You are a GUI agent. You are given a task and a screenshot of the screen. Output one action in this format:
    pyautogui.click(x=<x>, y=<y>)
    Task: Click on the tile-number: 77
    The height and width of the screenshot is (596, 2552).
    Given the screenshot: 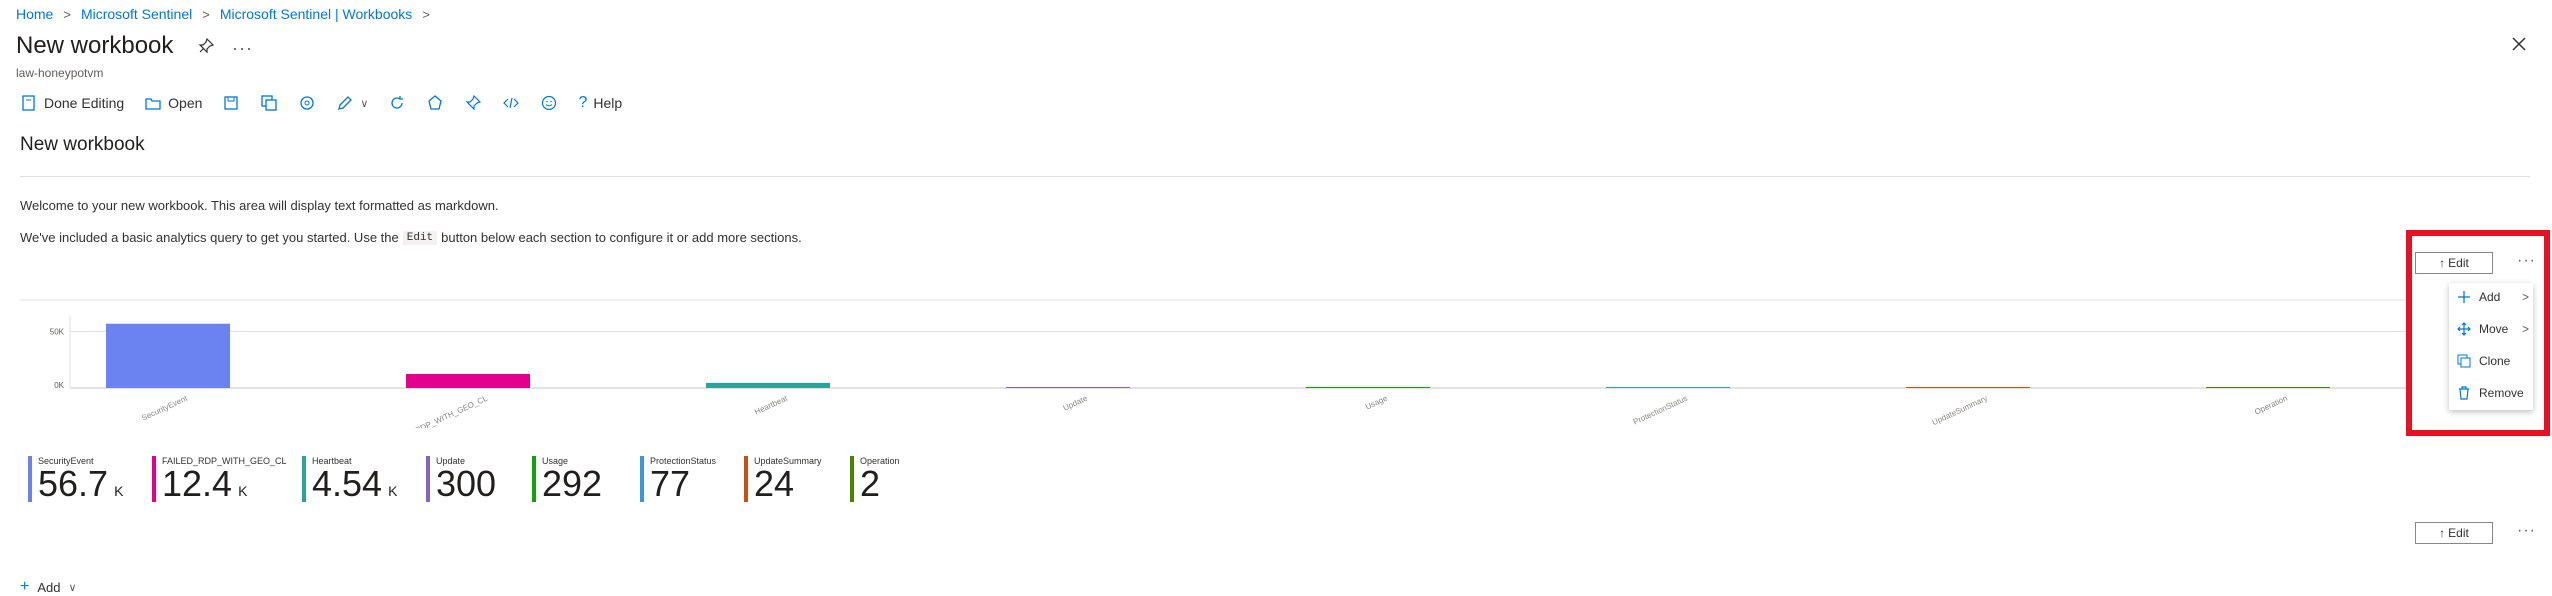 What is the action you would take?
    pyautogui.click(x=670, y=483)
    